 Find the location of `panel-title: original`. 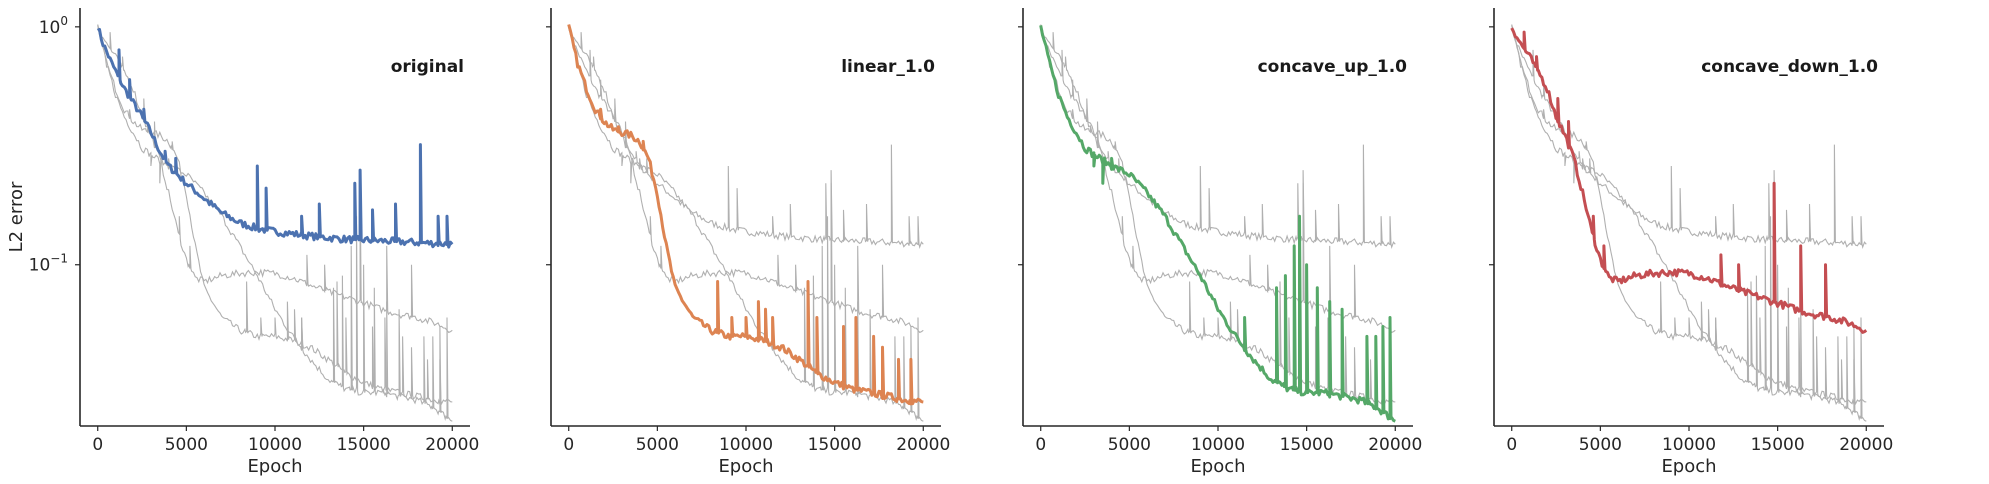

panel-title: original is located at coordinates (427, 67).